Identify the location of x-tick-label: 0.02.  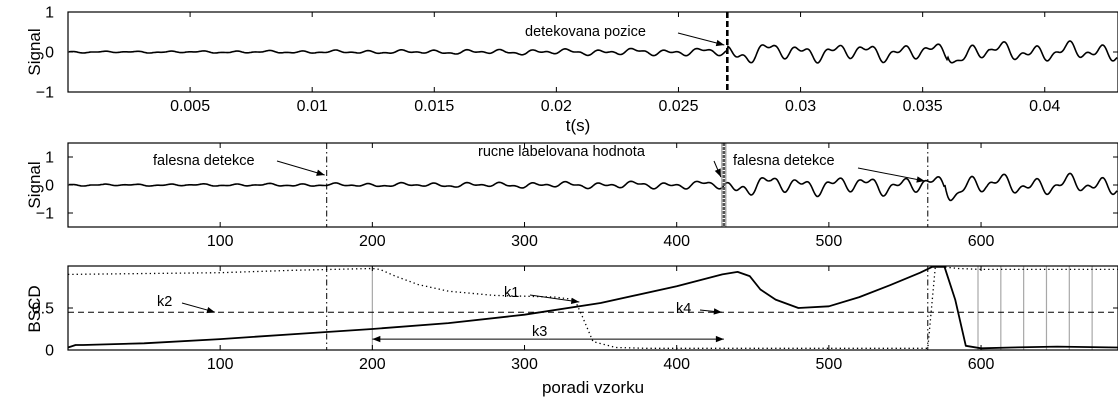
(556, 106).